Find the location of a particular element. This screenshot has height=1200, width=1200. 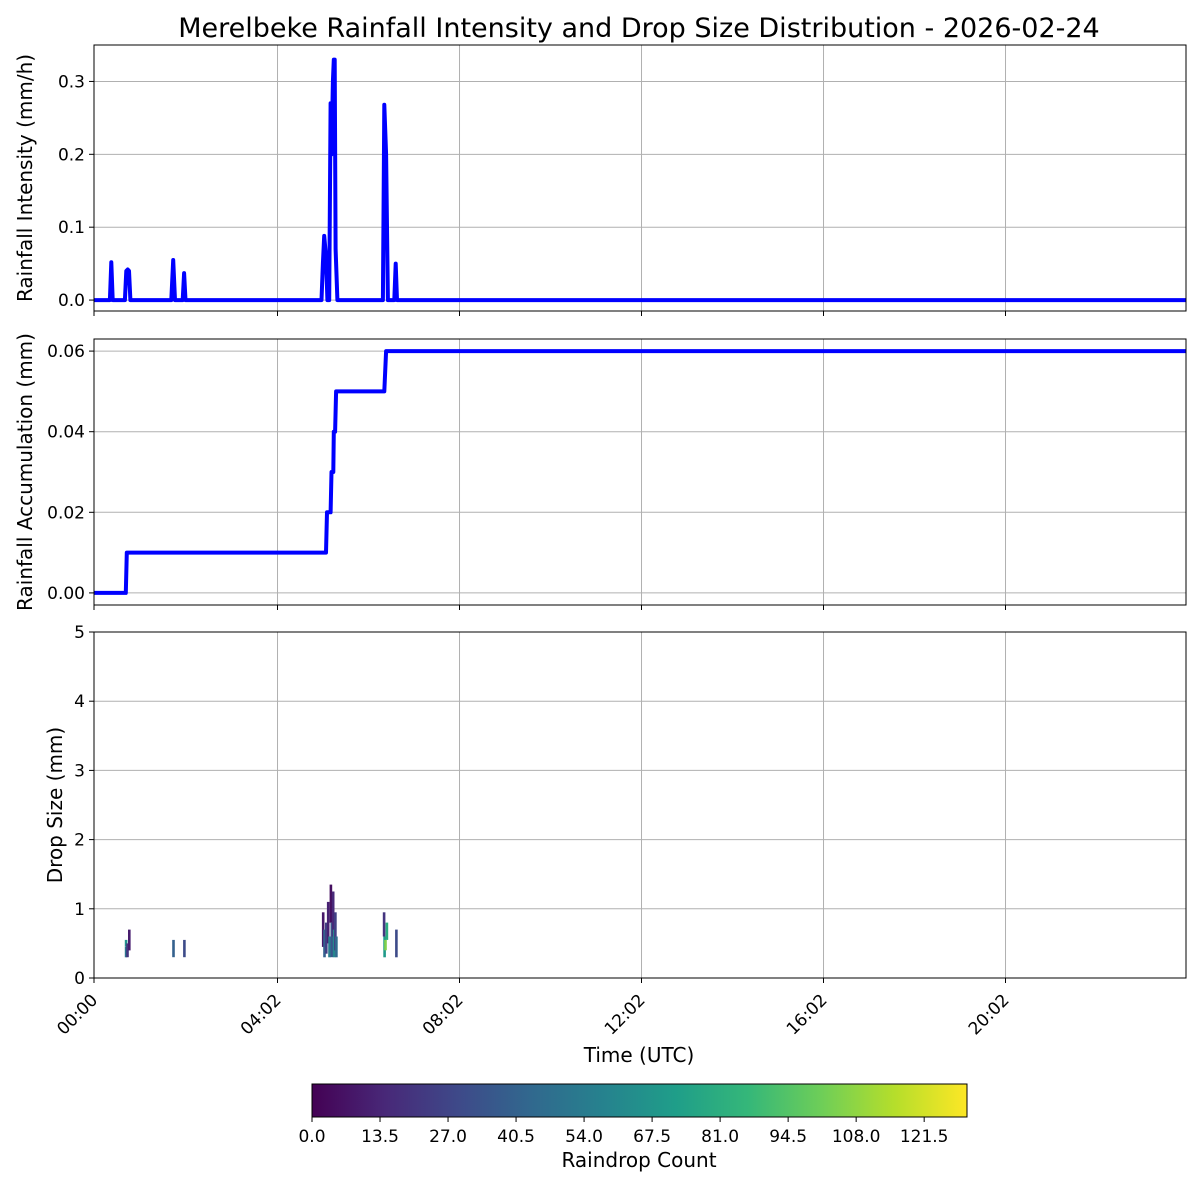

x-tick-label: 00:00 is located at coordinates (77, 1014).